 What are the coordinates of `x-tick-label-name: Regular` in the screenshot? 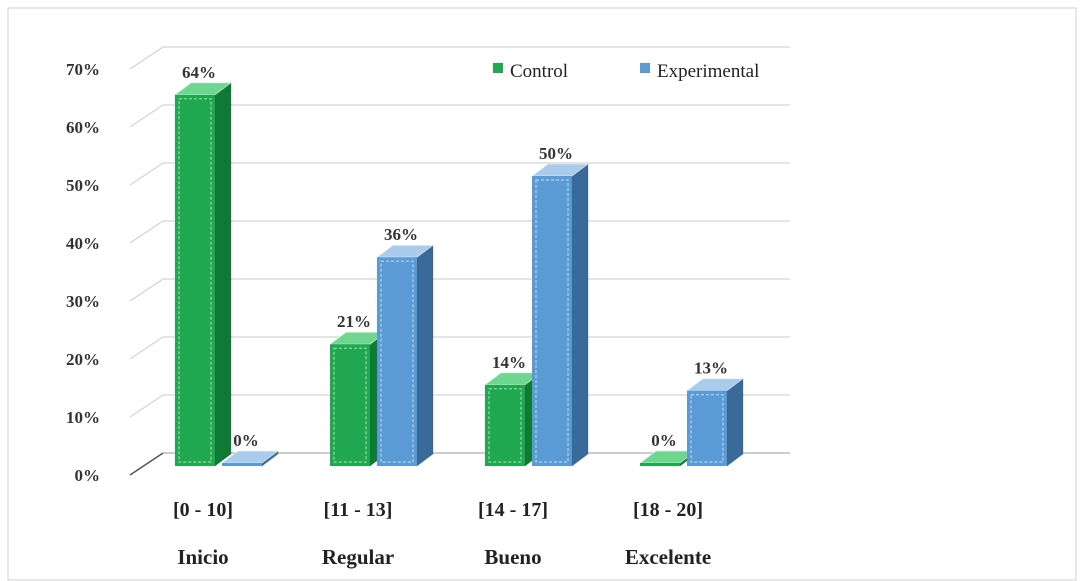 It's located at (358, 557).